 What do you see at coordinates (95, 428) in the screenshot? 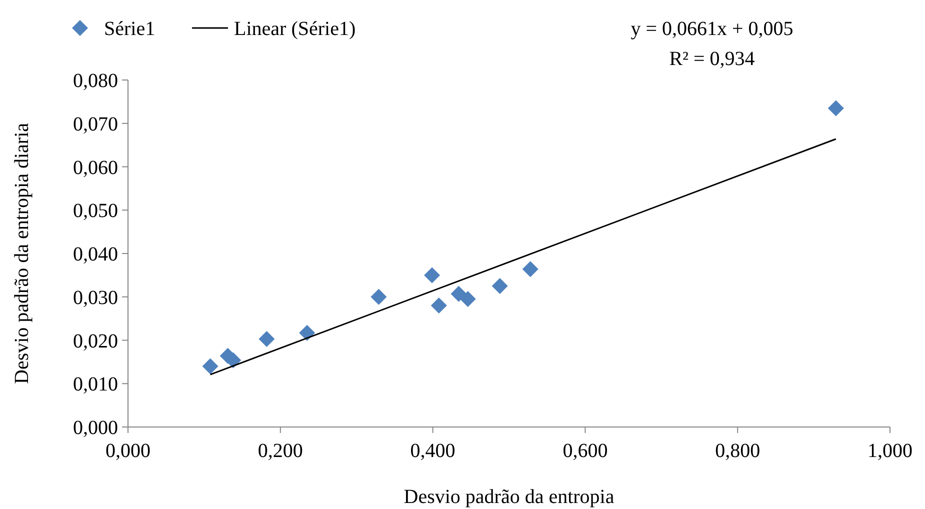
I see `y-tick-label: 0,000` at bounding box center [95, 428].